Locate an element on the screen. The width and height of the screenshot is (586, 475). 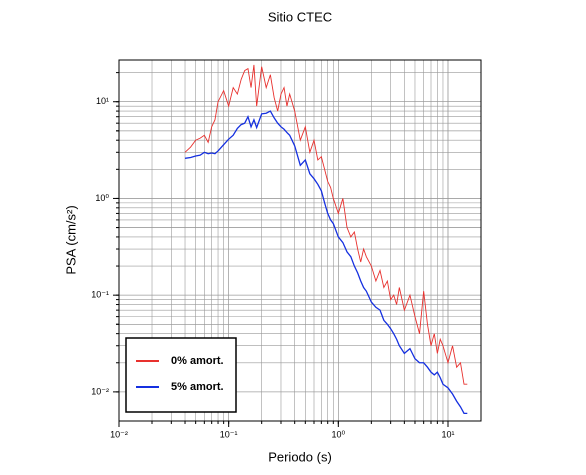
chart-title: Sitio CTEC is located at coordinates (300, 16).